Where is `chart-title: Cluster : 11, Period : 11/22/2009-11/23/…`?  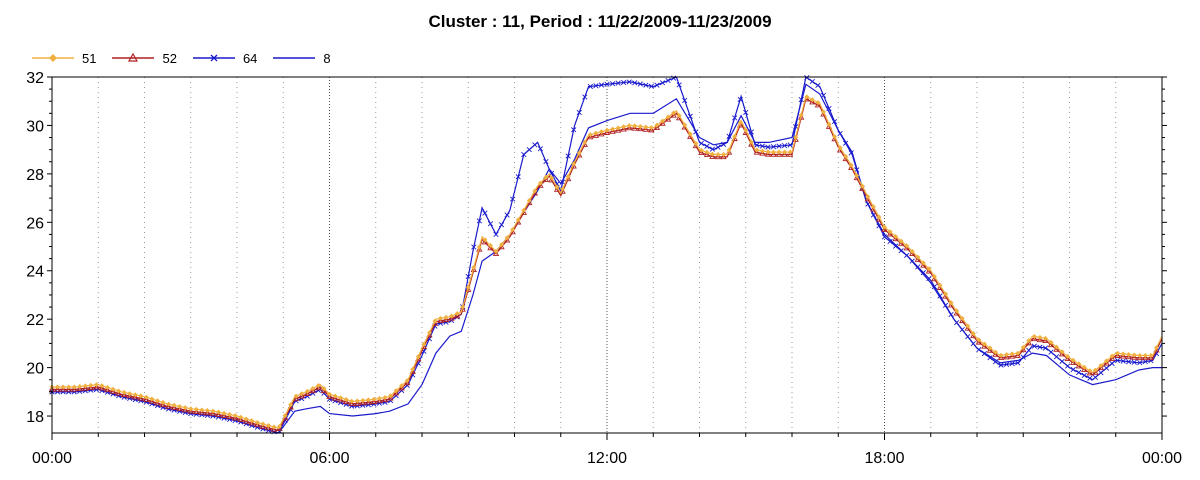 chart-title: Cluster : 11, Period : 11/22/2009-11/23/… is located at coordinates (600, 21).